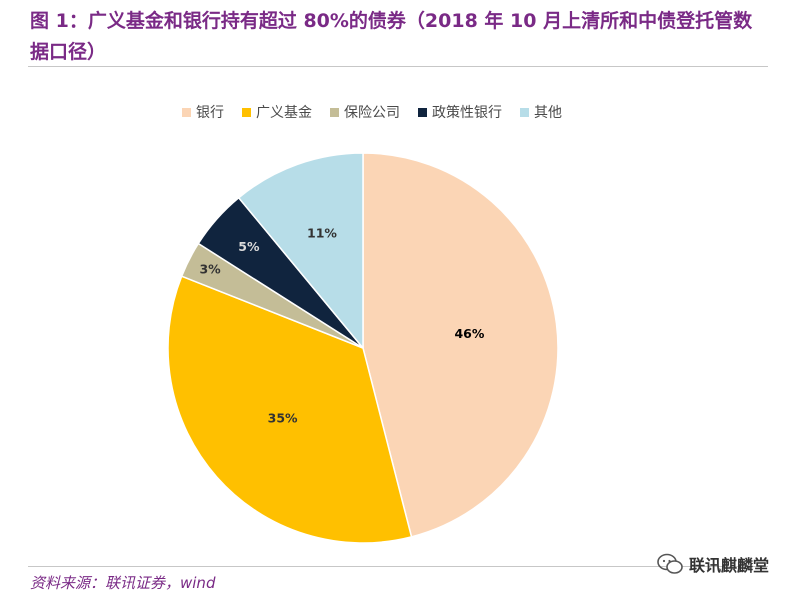  I want to click on legend-item-bank: 银行, so click(203, 112).